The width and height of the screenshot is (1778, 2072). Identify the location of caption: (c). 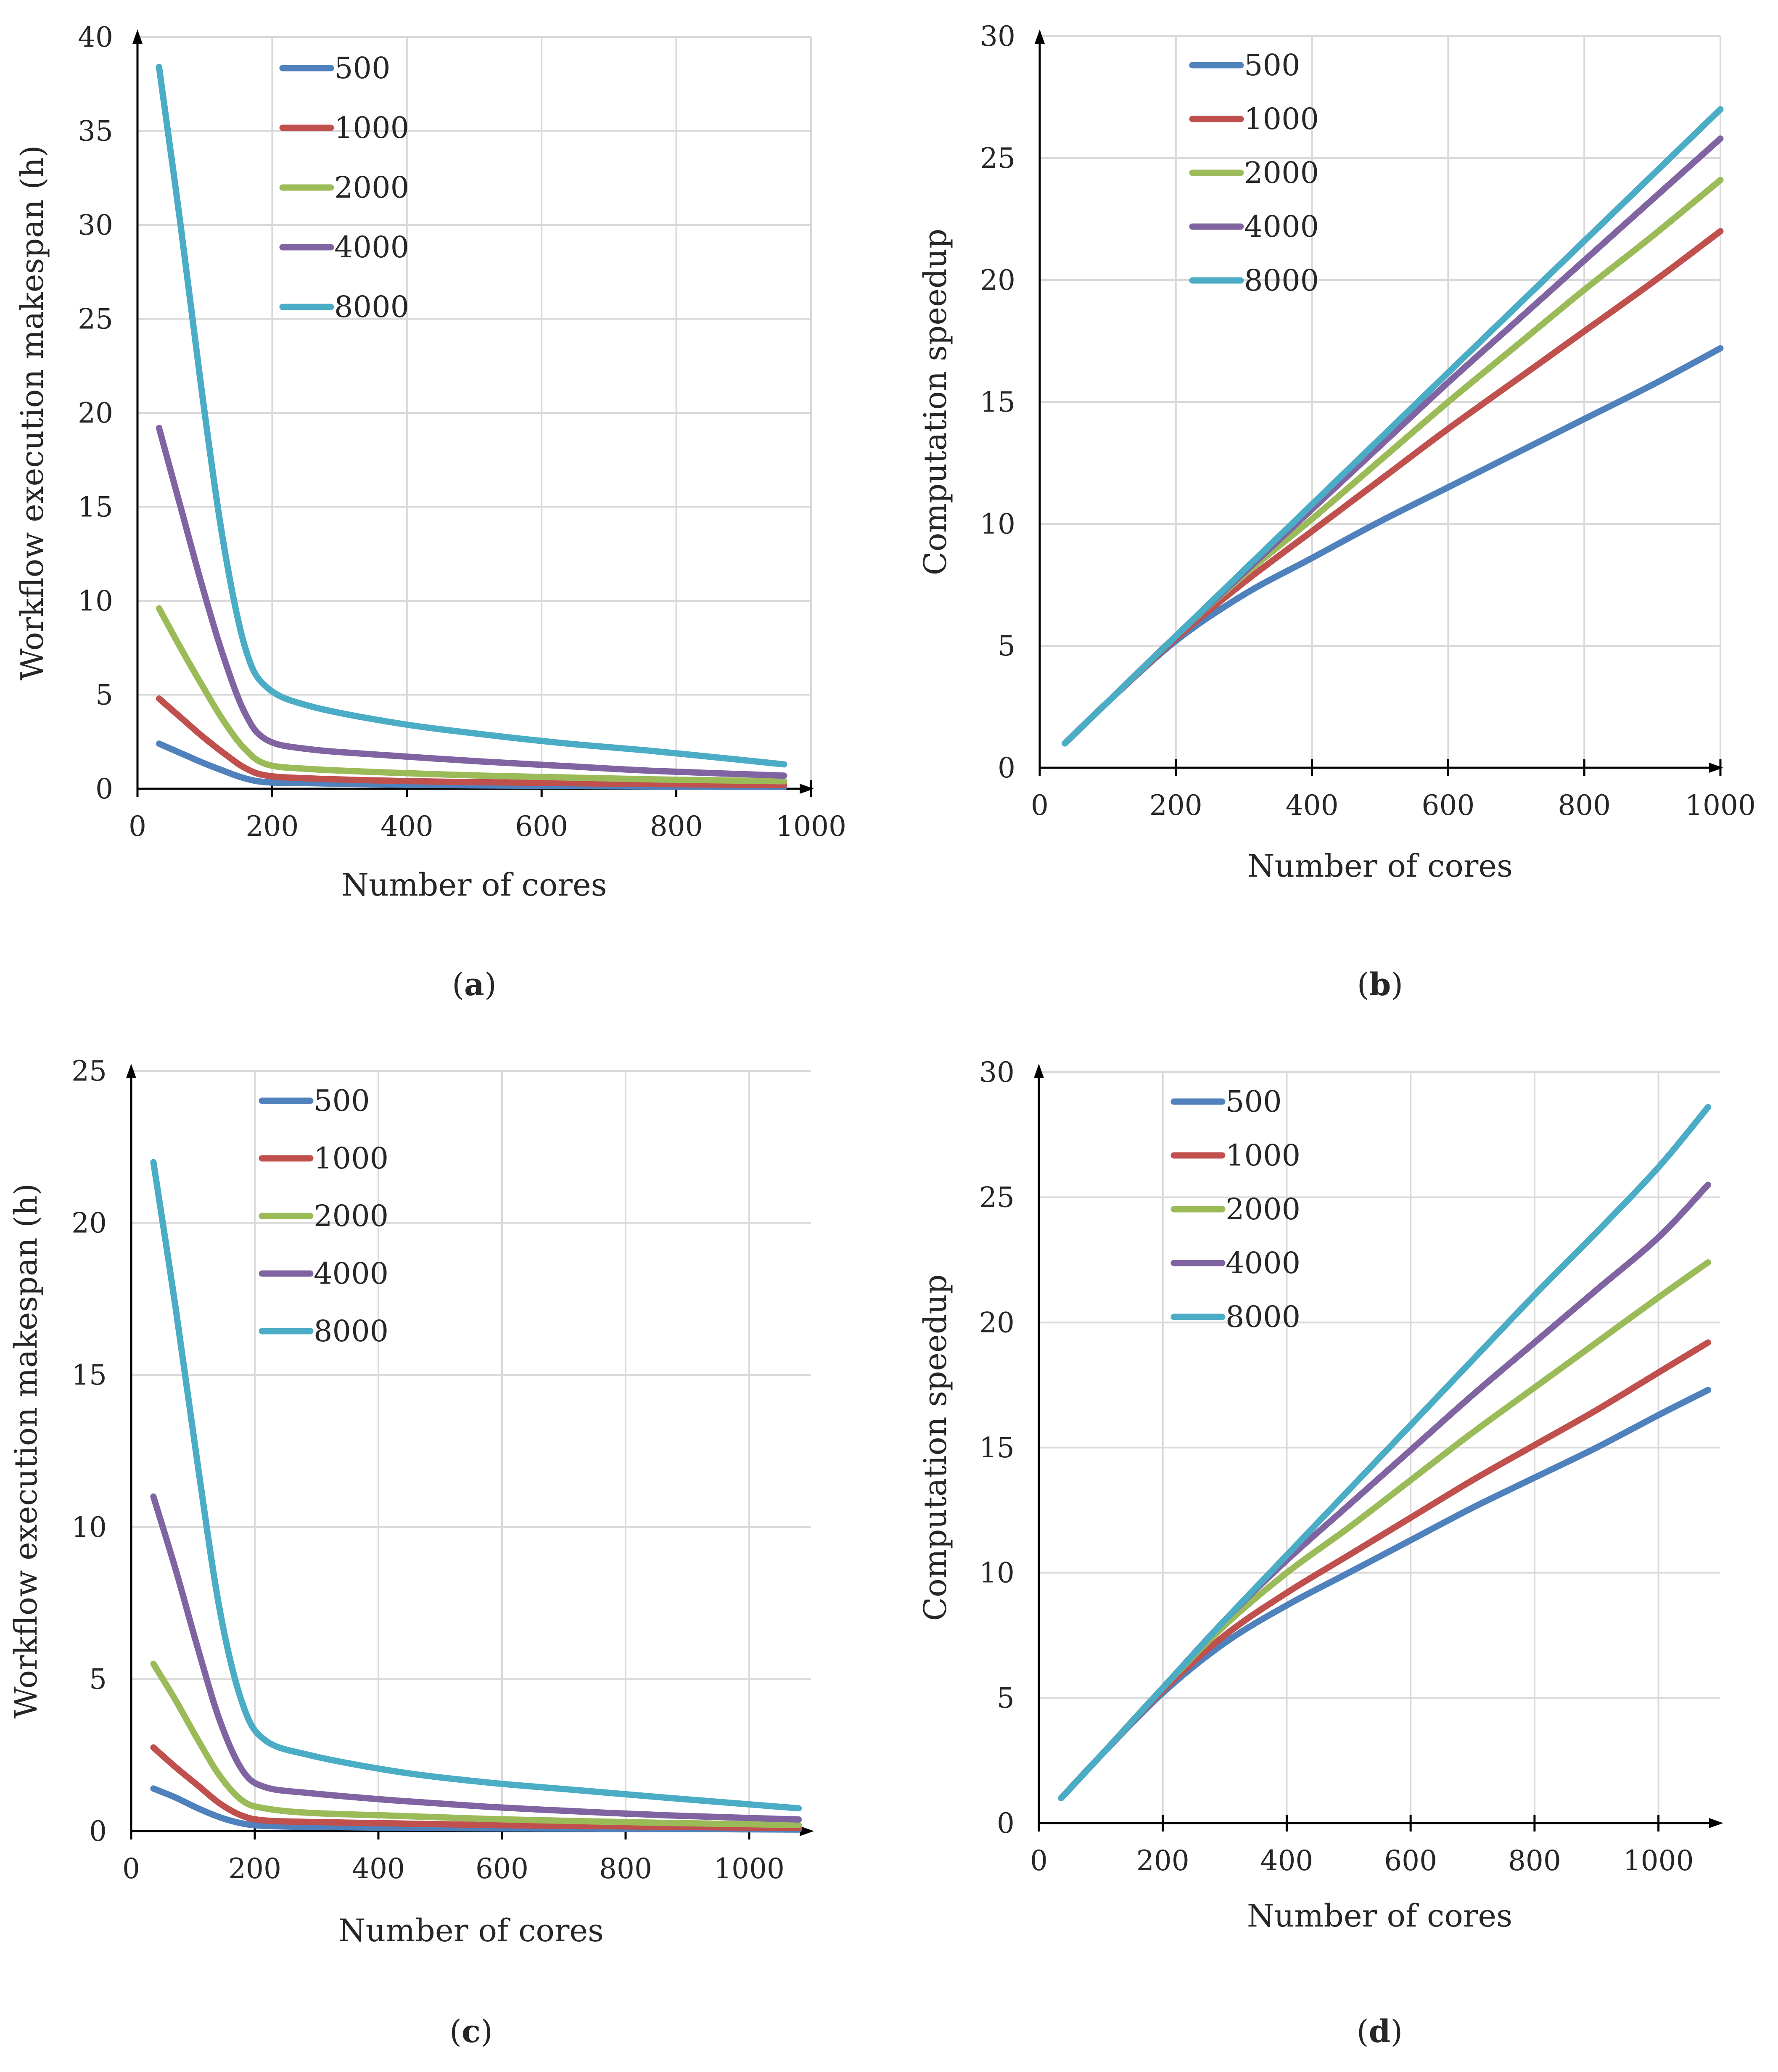
(471, 2032).